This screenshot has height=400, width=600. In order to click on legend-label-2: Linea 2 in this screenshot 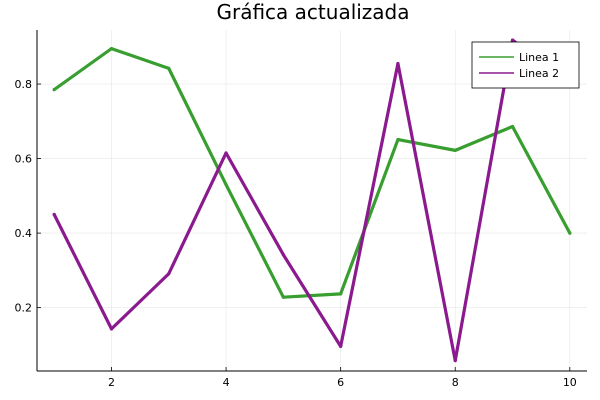, I will do `click(539, 73)`.